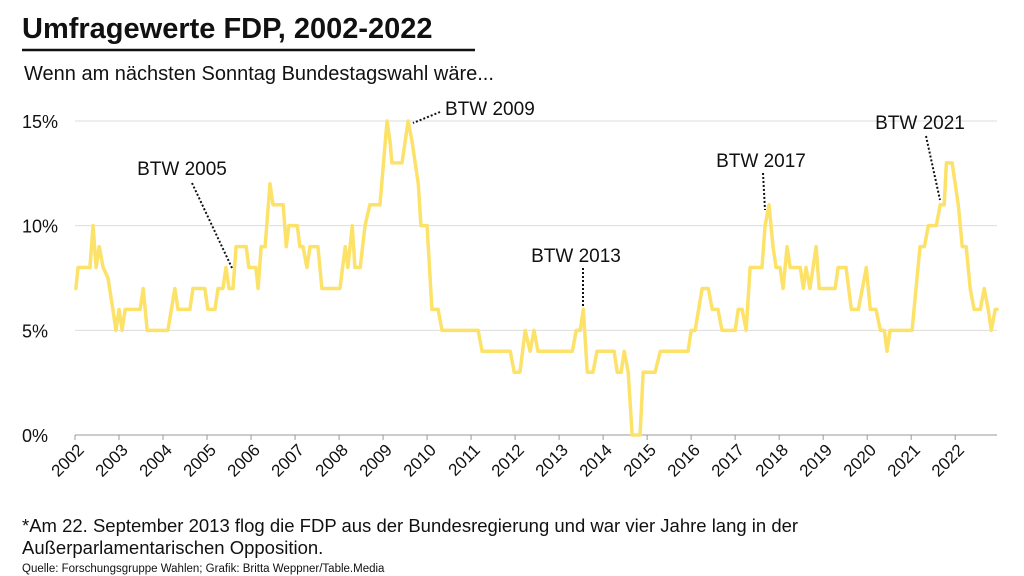 The image size is (1024, 576). I want to click on x-tick-label: 2022, so click(948, 460).